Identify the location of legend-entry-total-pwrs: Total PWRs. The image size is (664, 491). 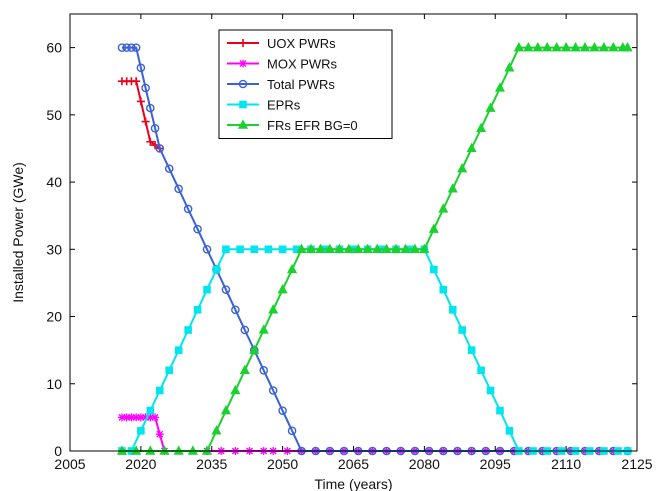
(281, 84).